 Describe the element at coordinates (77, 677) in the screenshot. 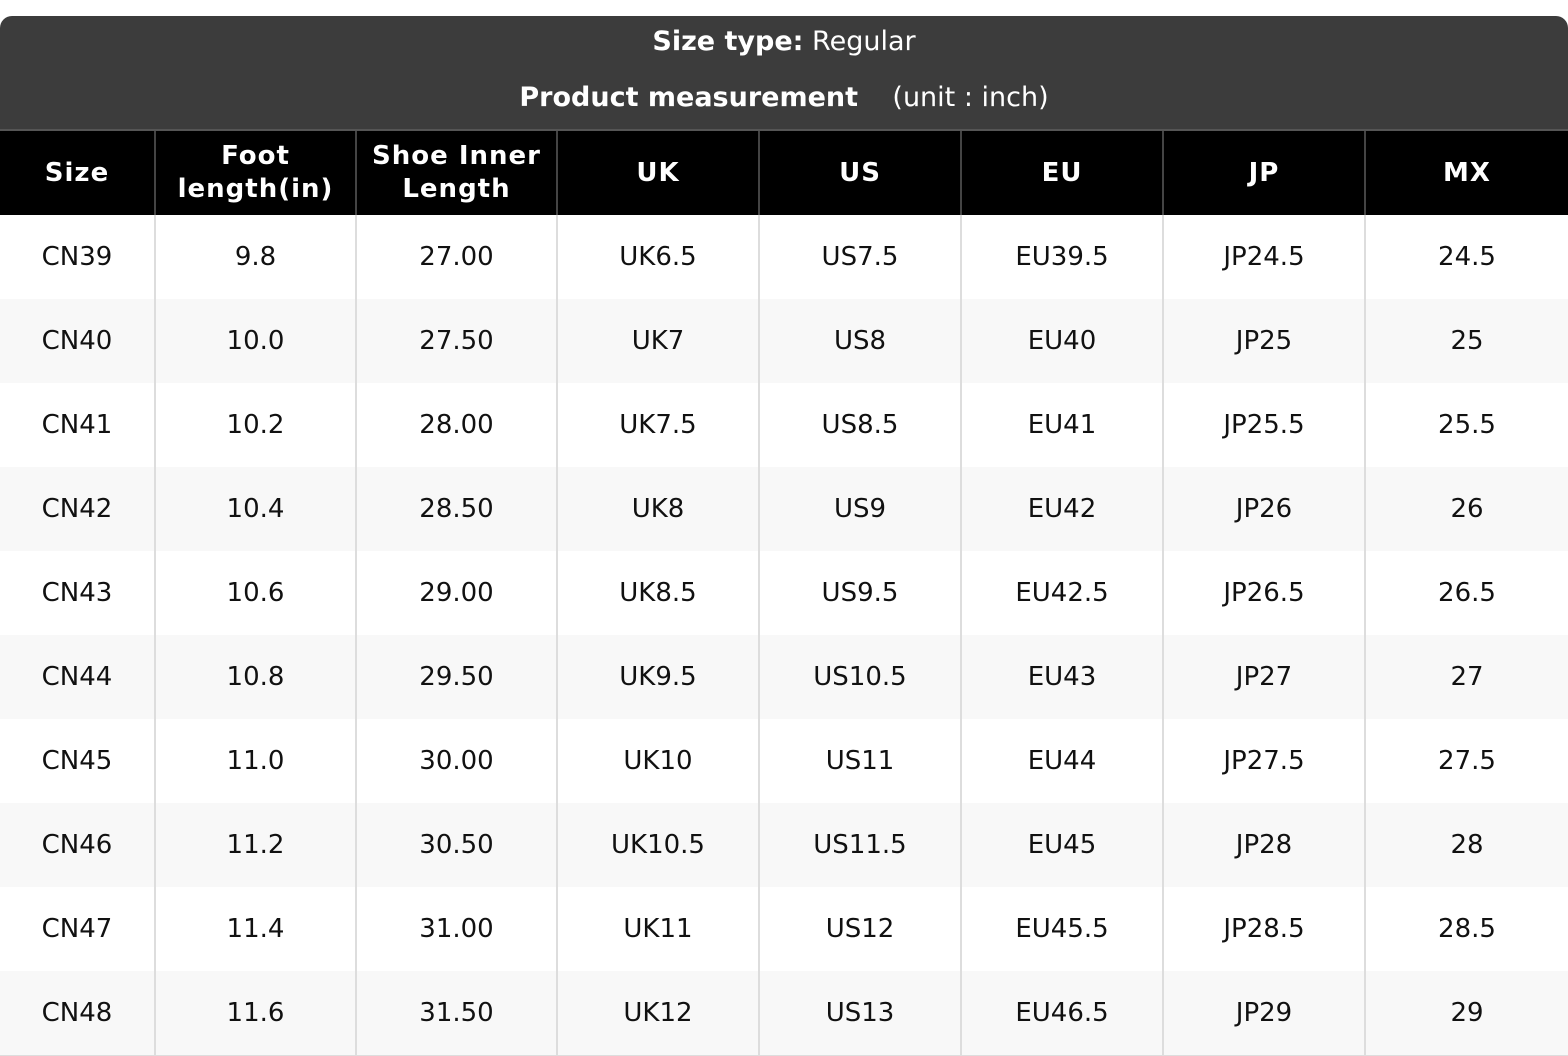

I see `table-cell: CN44` at that location.